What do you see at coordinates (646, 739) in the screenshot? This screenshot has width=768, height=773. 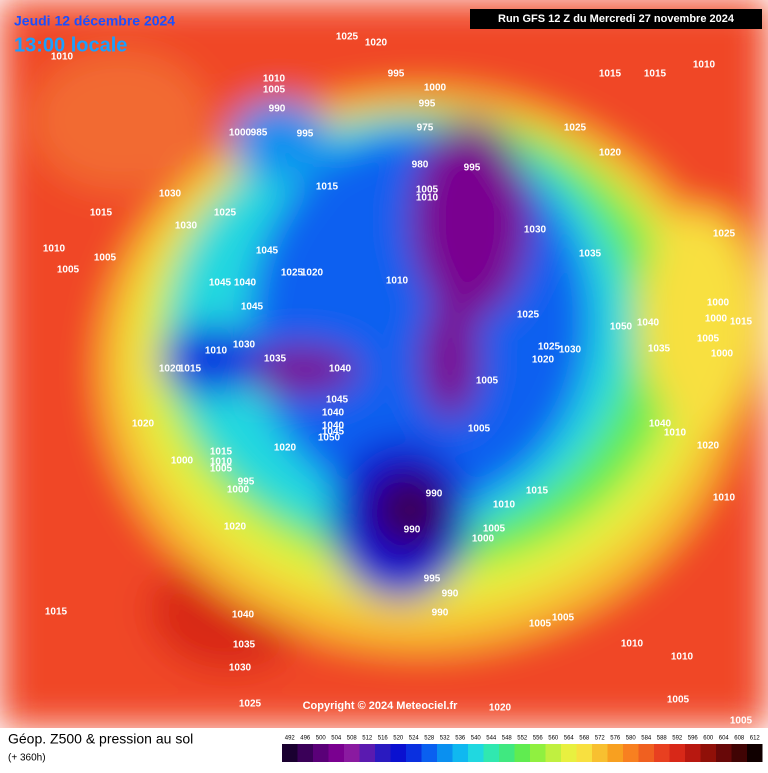 I see `colorbar-label: 584` at bounding box center [646, 739].